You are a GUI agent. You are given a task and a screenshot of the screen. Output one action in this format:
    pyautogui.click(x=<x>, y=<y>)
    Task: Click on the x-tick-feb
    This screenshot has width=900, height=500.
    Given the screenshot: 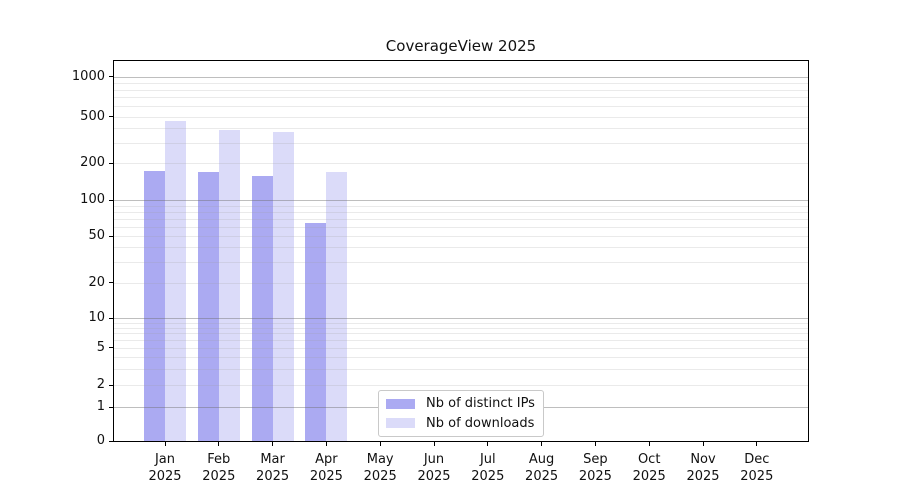 What is the action you would take?
    pyautogui.click(x=219, y=444)
    